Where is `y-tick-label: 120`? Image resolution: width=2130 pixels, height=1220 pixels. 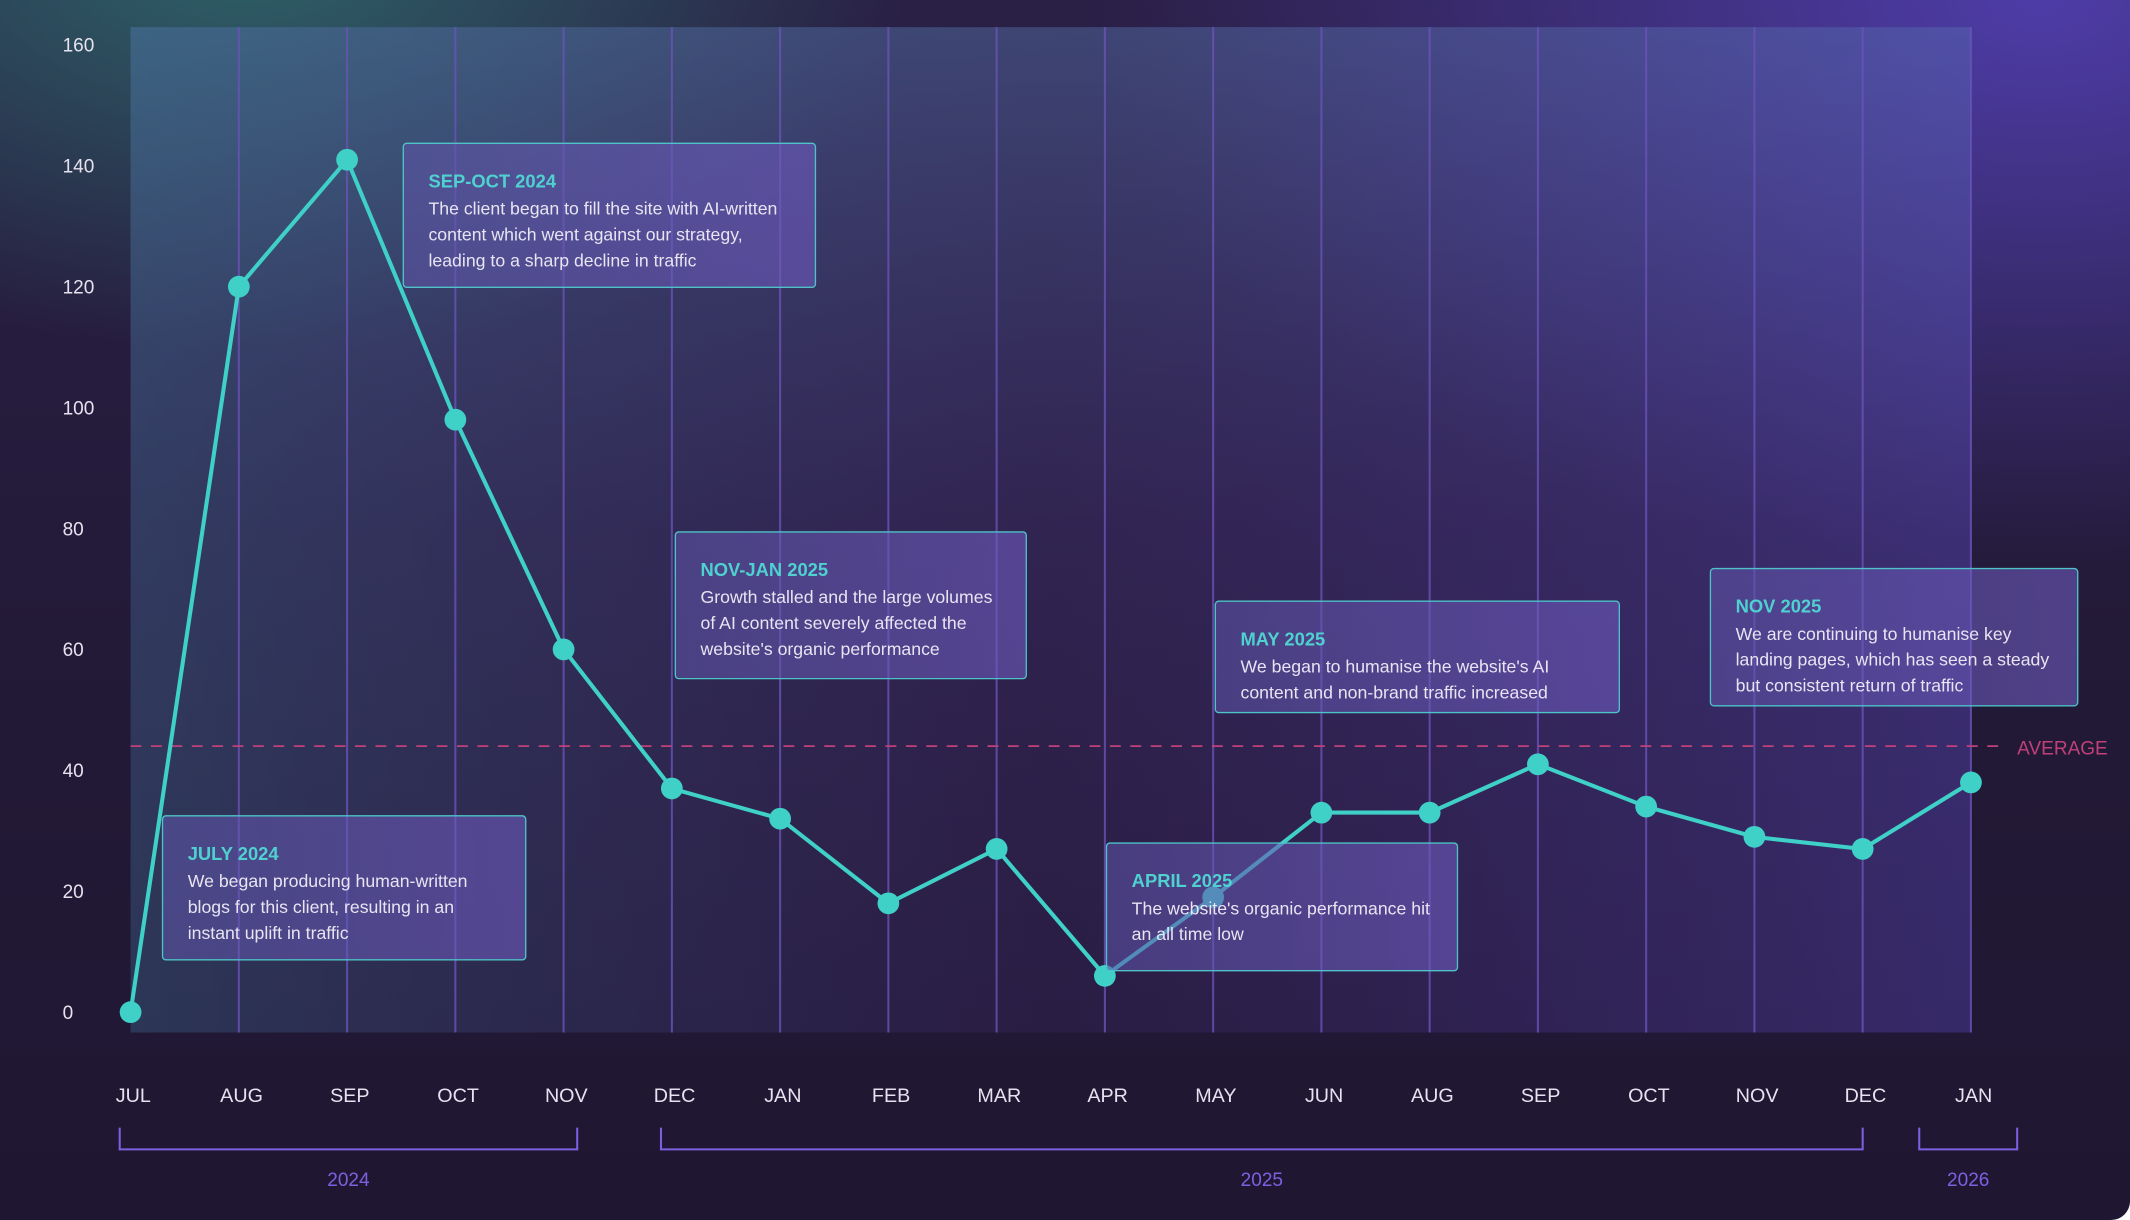
y-tick-label: 120 is located at coordinates (79, 287).